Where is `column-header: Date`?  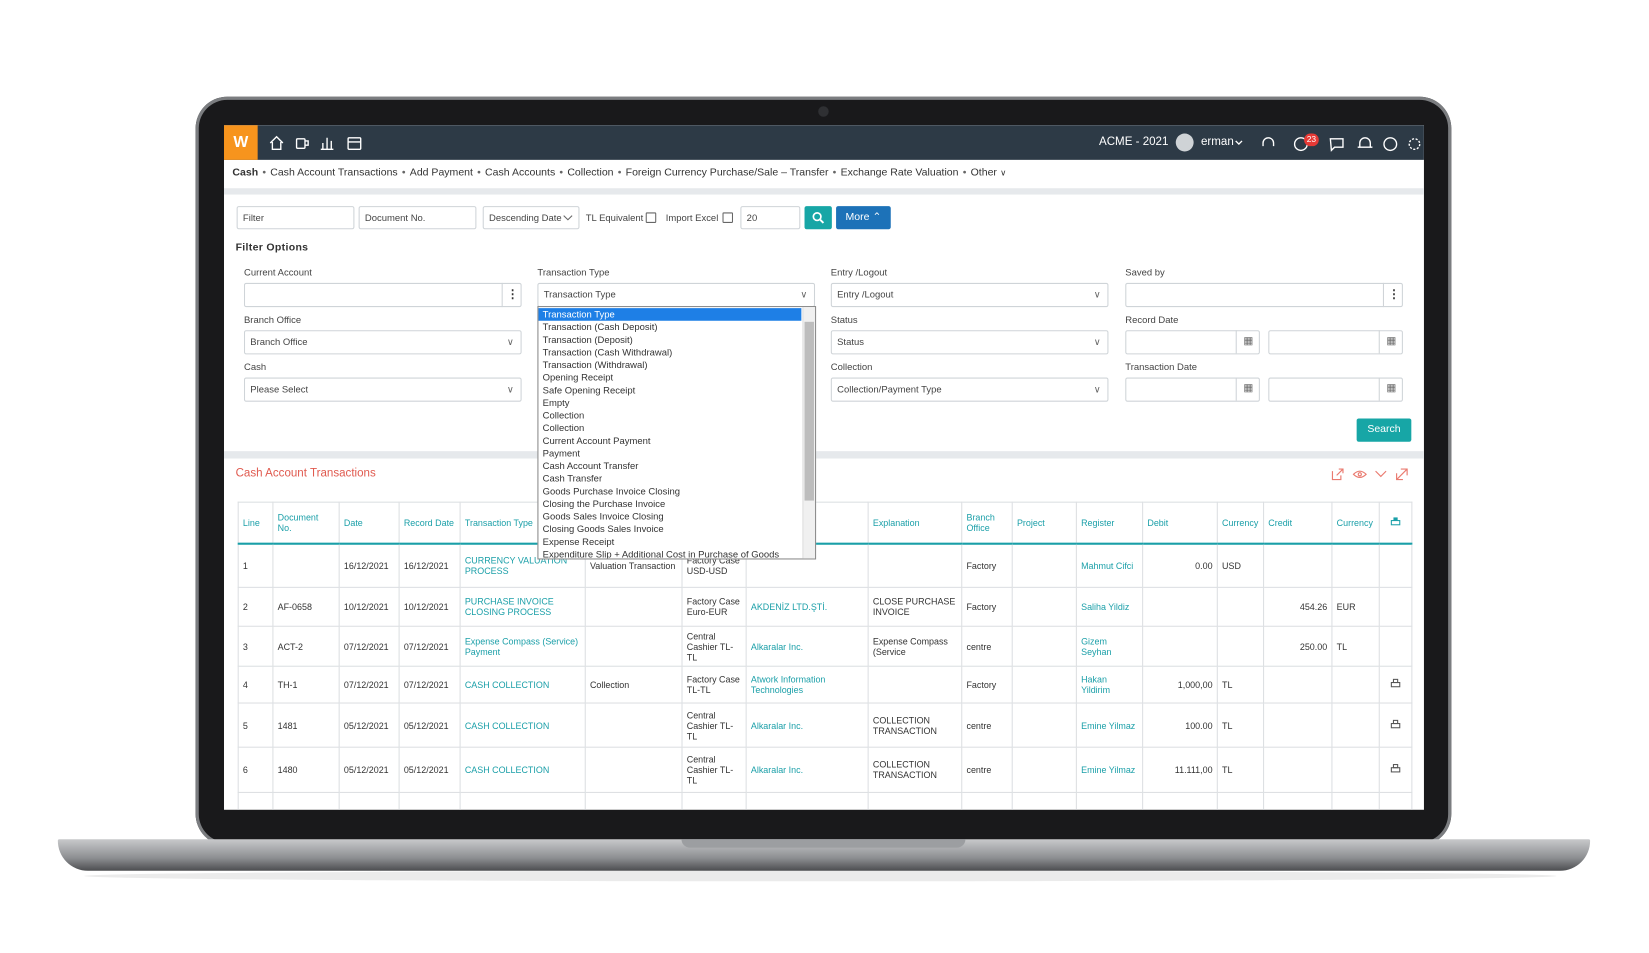 column-header: Date is located at coordinates (369, 523).